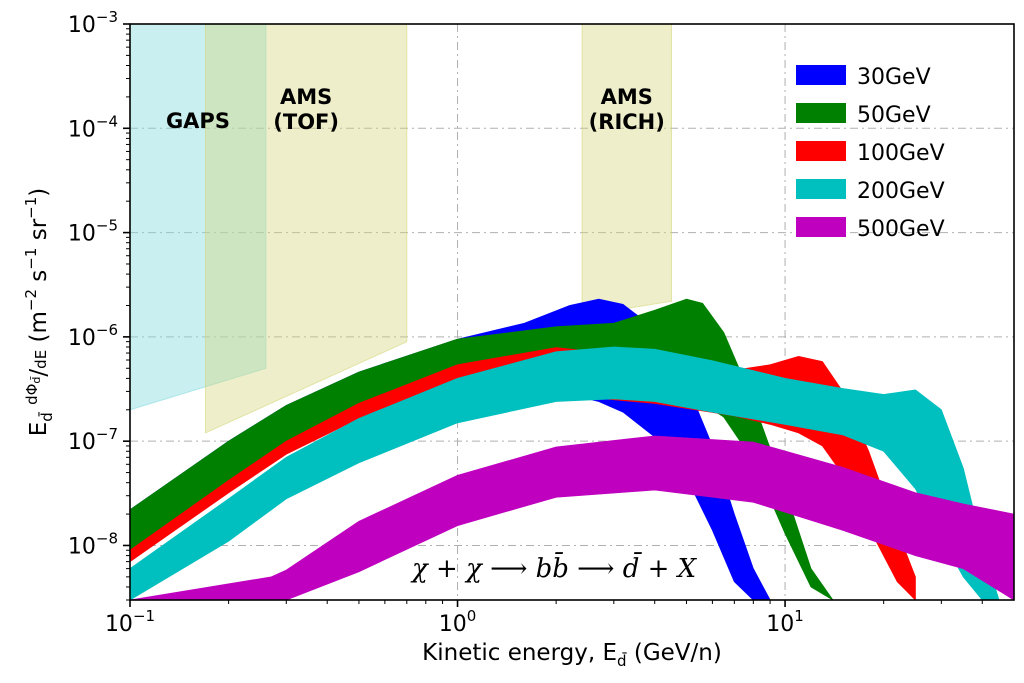 The height and width of the screenshot is (683, 1024). I want to click on legend-swatch-100gev, so click(821, 151).